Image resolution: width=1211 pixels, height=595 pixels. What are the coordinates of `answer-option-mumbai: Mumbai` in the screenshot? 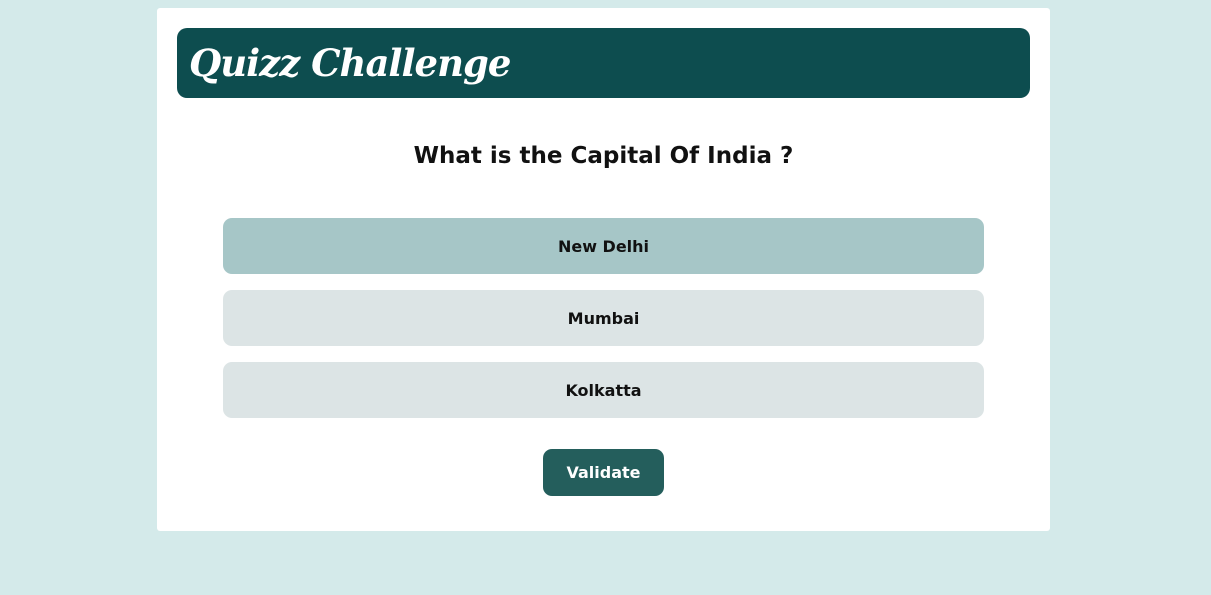 It's located at (603, 318).